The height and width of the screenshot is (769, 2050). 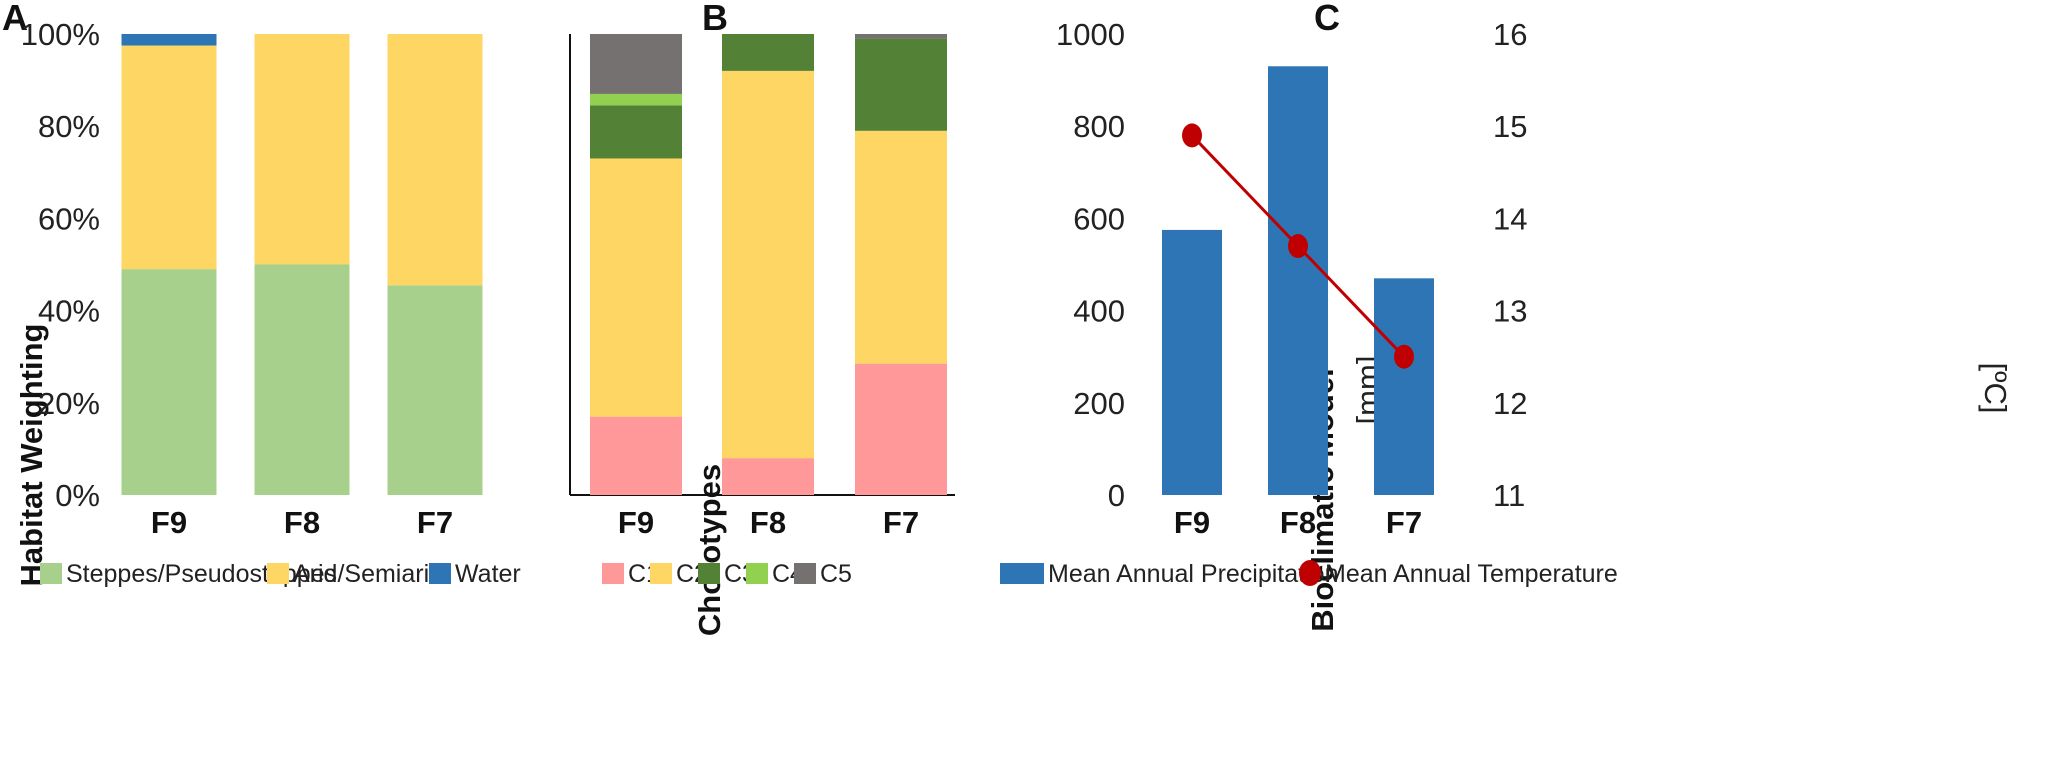 I want to click on panel-a-x-tick-label: F8, so click(x=302, y=522).